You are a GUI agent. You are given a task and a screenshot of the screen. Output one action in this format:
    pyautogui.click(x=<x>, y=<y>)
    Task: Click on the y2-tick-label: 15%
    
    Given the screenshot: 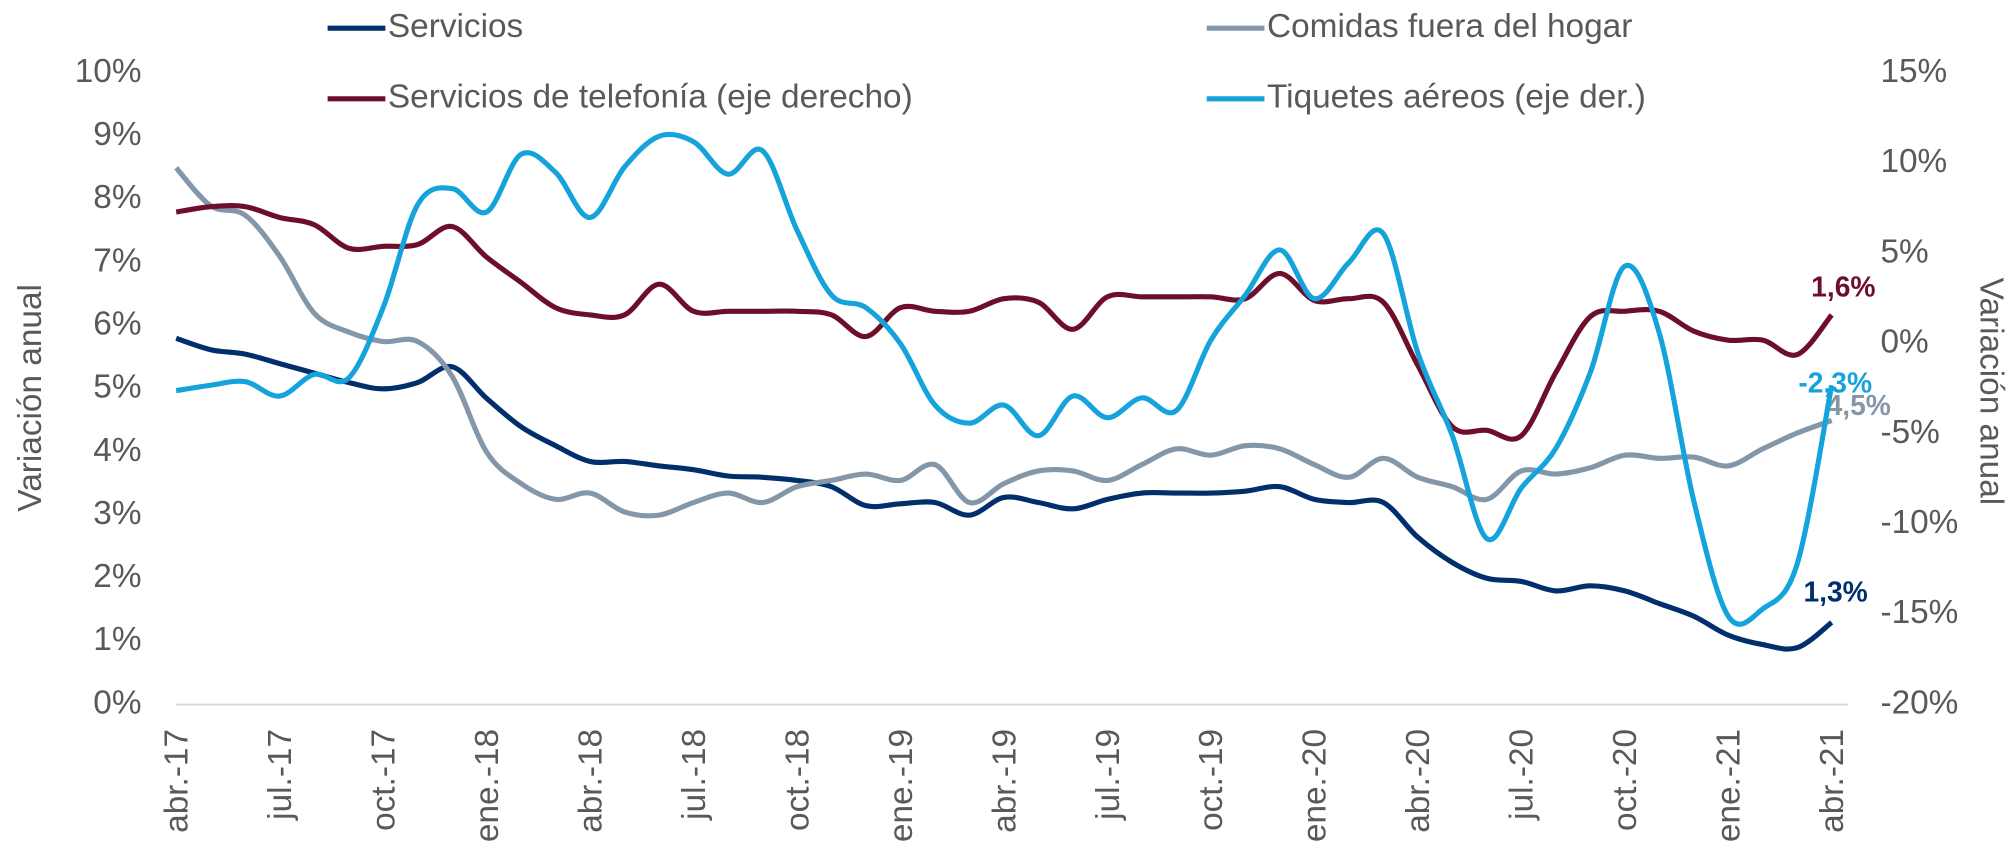 What is the action you would take?
    pyautogui.click(x=1913, y=71)
    